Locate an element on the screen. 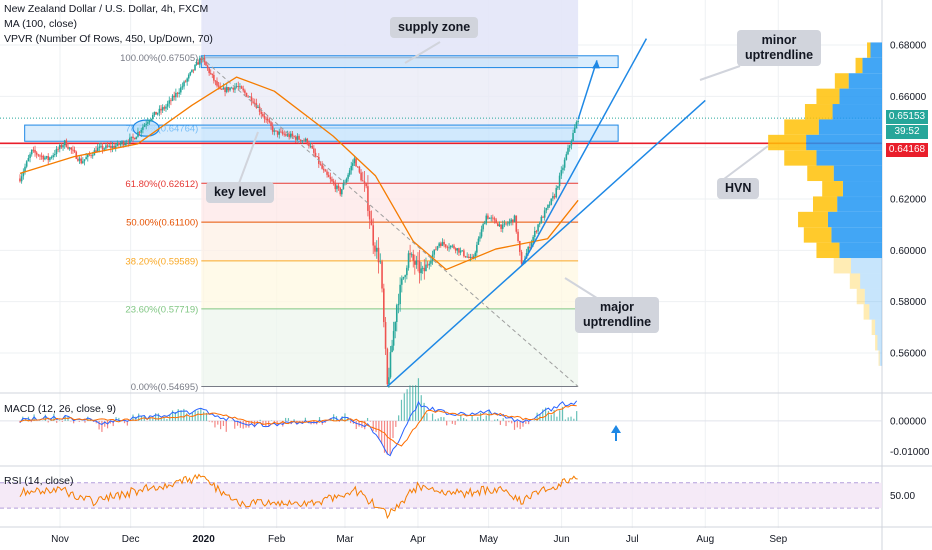  fib-level-label: 23.60%(0.57719) is located at coordinates (161, 309).